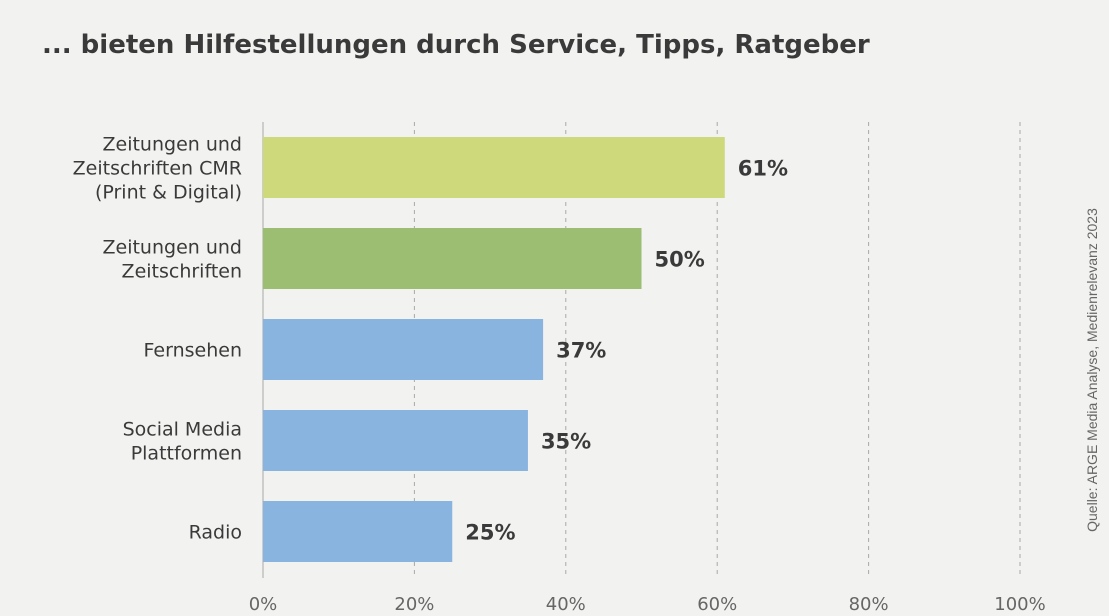 The image size is (1109, 616). I want to click on x-tick-label: 100%, so click(1019, 604).